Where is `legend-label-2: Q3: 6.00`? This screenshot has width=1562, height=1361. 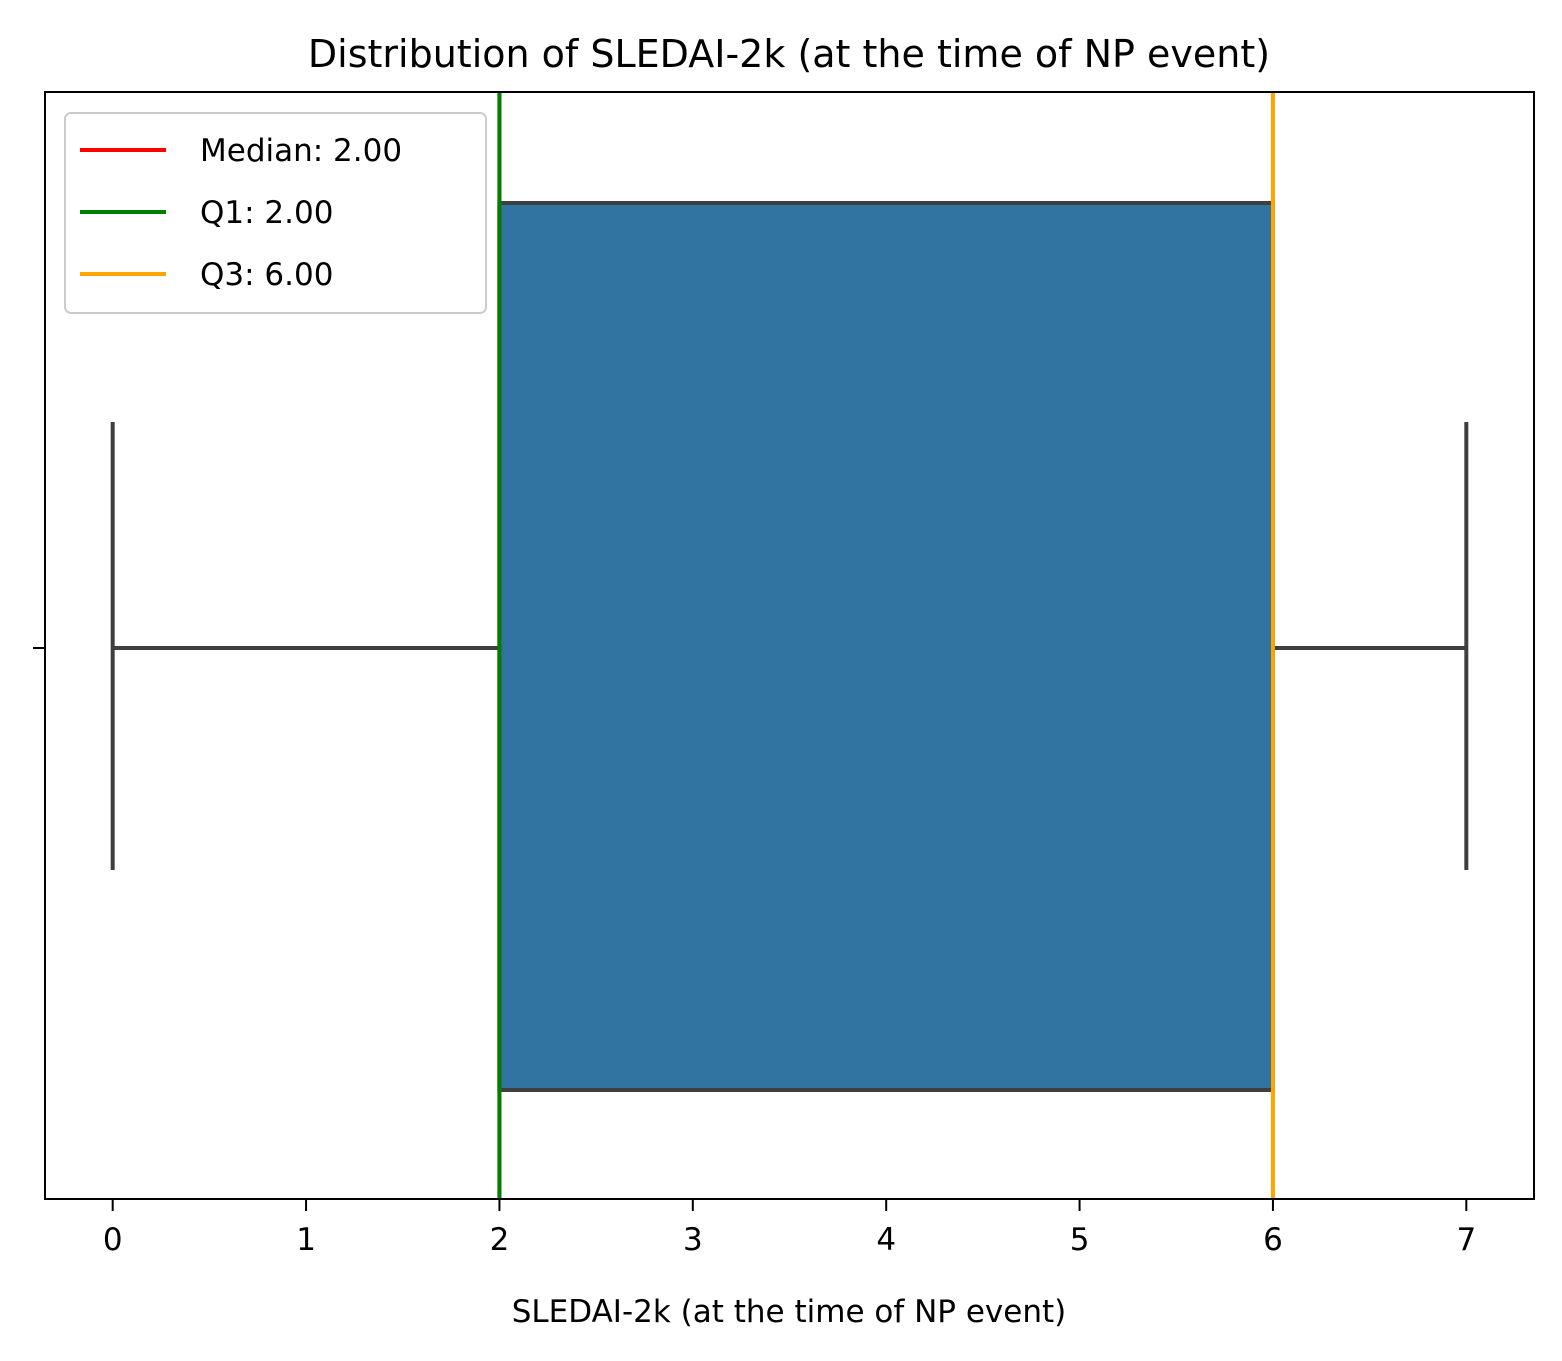 legend-label-2: Q3: 6.00 is located at coordinates (266, 275).